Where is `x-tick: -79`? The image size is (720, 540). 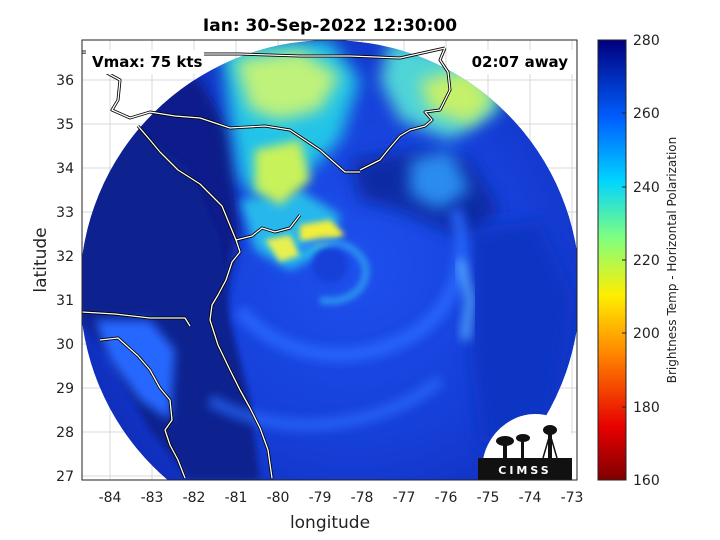
x-tick: -79 is located at coordinates (320, 498).